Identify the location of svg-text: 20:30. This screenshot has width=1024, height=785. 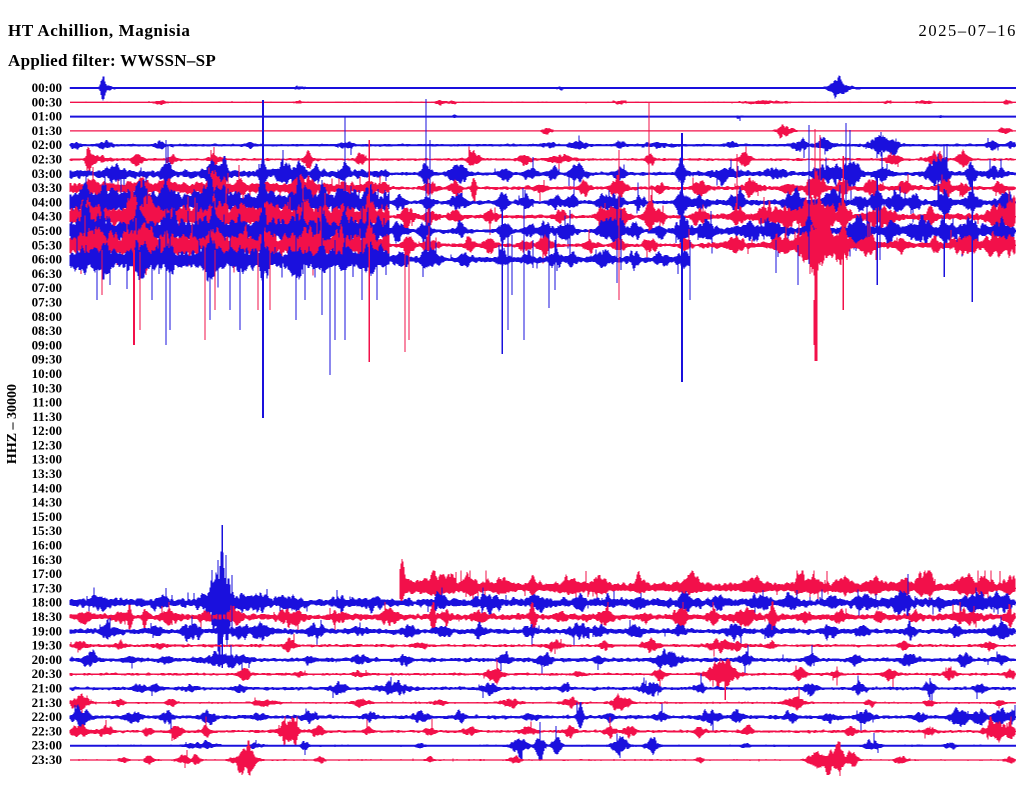
(47, 673).